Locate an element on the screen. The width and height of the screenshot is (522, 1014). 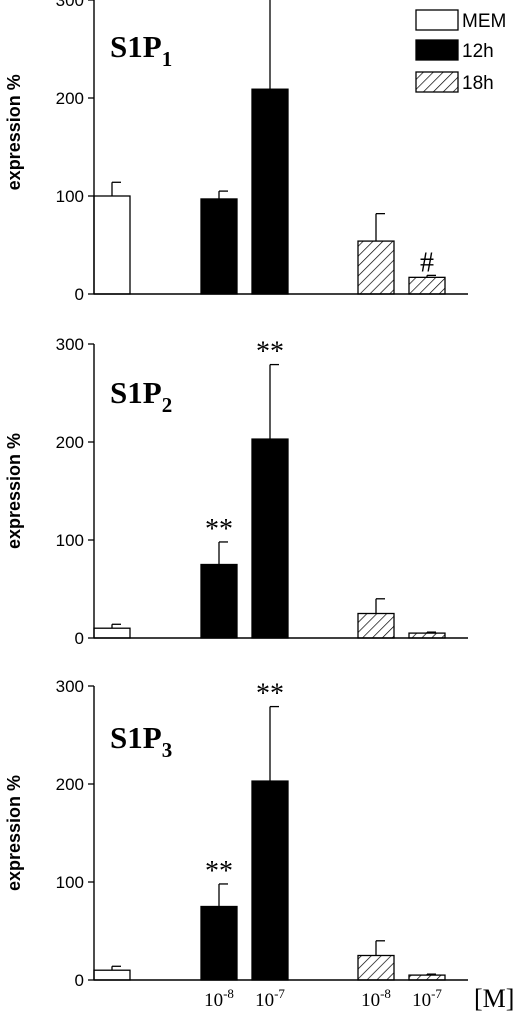
significance-mark: * is located at coordinates (270, 1).